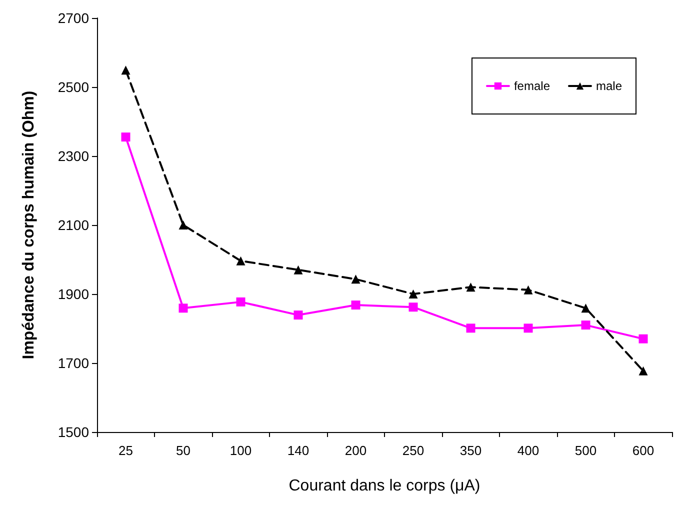 Image resolution: width=696 pixels, height=508 pixels. I want to click on x-tick-label: 50, so click(183, 450).